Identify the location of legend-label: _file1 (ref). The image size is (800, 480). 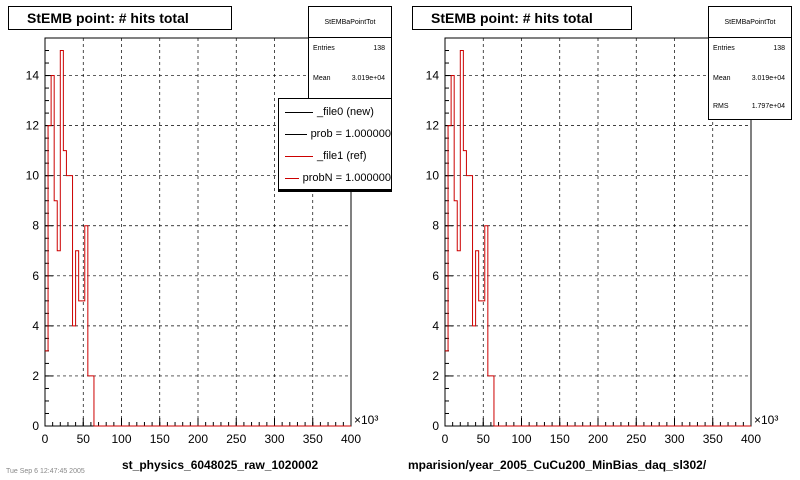
(342, 156).